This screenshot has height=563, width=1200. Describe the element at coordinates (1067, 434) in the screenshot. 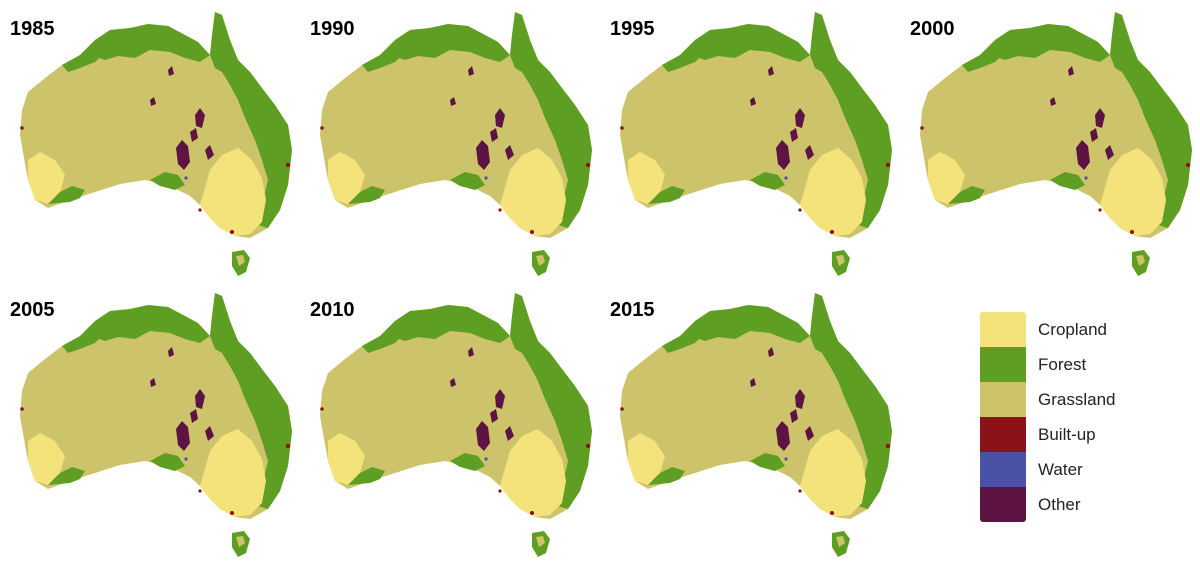

I see `legend-label-builtup: Built-up` at that location.